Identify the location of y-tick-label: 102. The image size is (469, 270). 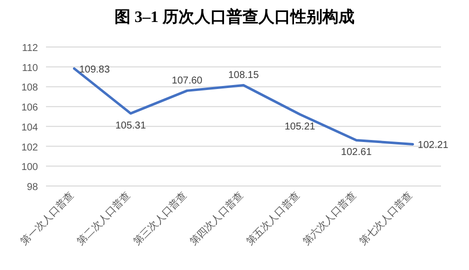
(29, 148).